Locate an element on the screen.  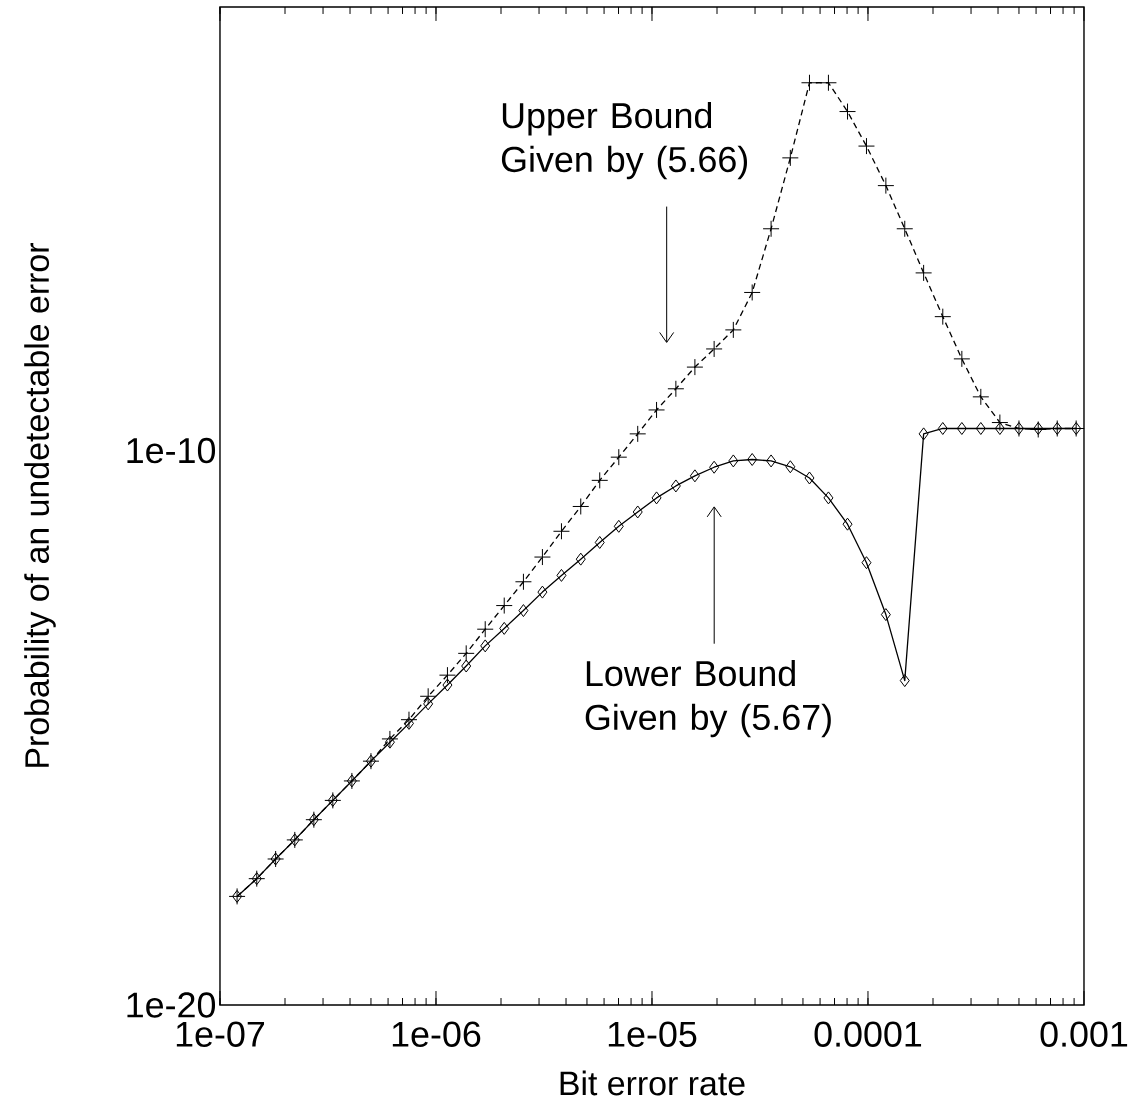
x-axis-title: Bit error rate is located at coordinates (652, 1083).